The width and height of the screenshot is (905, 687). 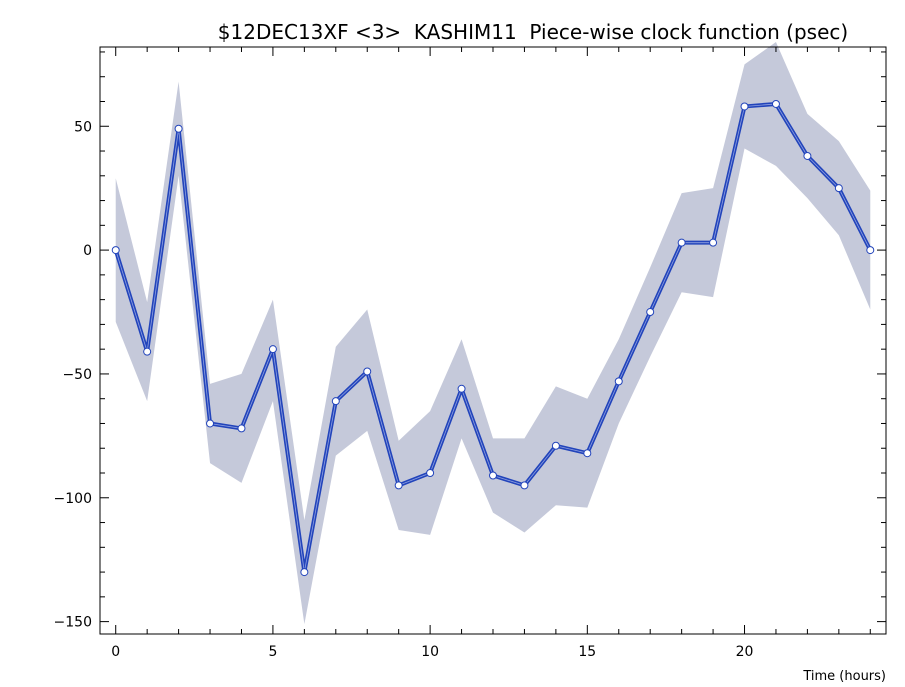 What do you see at coordinates (115, 652) in the screenshot?
I see `x-tick-label: 0` at bounding box center [115, 652].